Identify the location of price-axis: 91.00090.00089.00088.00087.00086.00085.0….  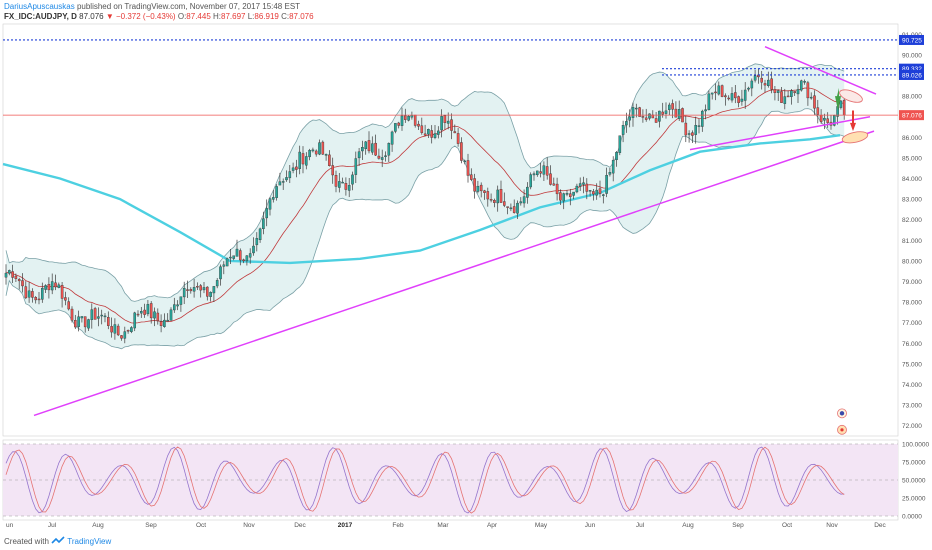
(914, 276).